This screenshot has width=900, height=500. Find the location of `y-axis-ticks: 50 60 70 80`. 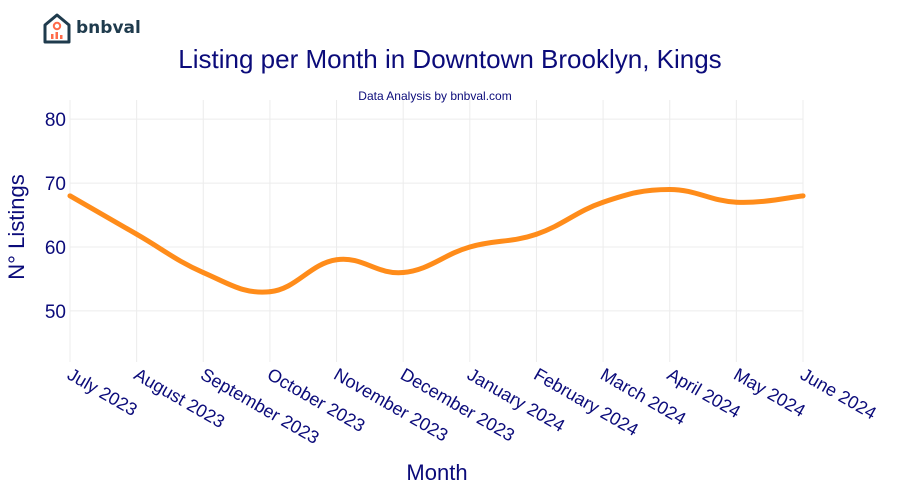

y-axis-ticks: 50 60 70 80 is located at coordinates (55, 216).